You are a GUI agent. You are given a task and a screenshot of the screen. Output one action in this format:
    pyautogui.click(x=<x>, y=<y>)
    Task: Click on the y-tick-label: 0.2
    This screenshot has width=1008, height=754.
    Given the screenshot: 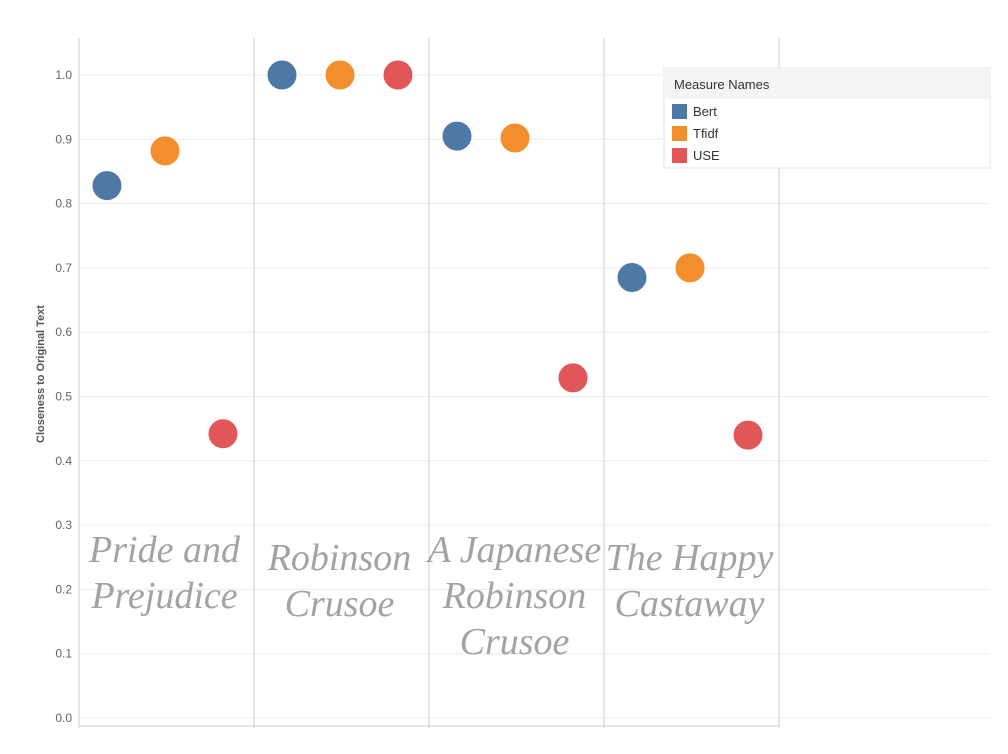 What is the action you would take?
    pyautogui.click(x=63, y=589)
    